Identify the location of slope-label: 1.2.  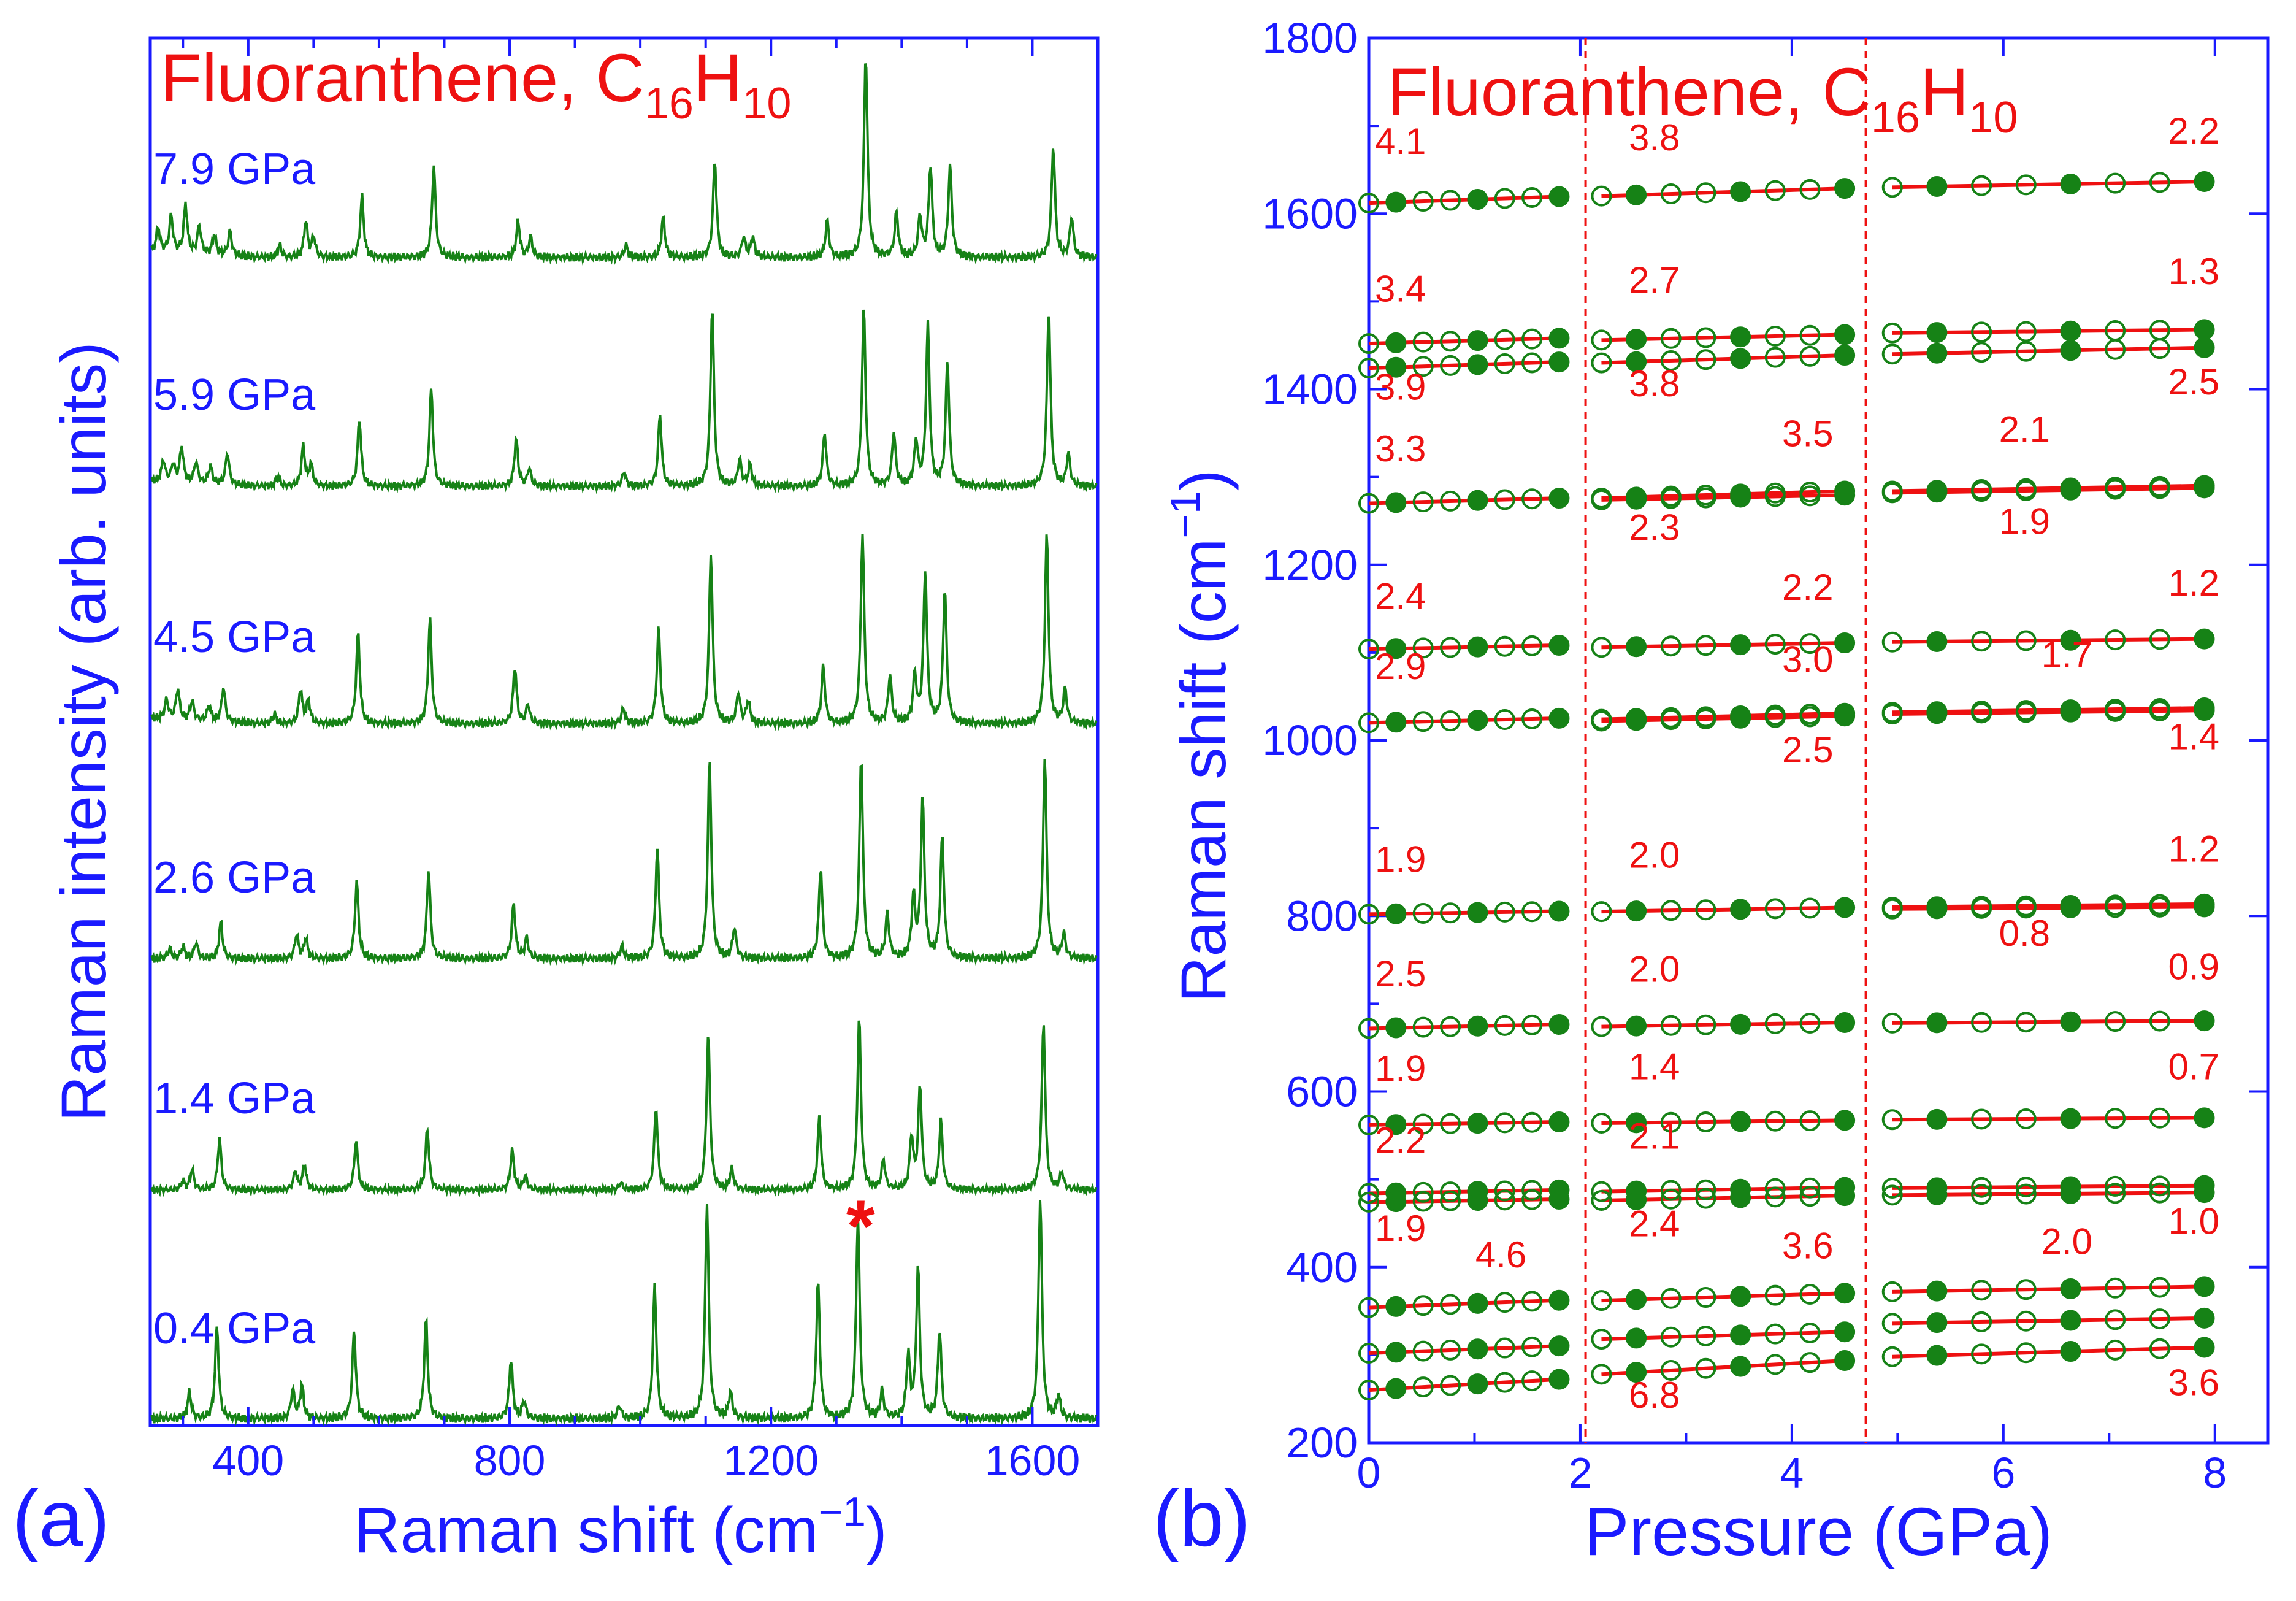
(2193, 849).